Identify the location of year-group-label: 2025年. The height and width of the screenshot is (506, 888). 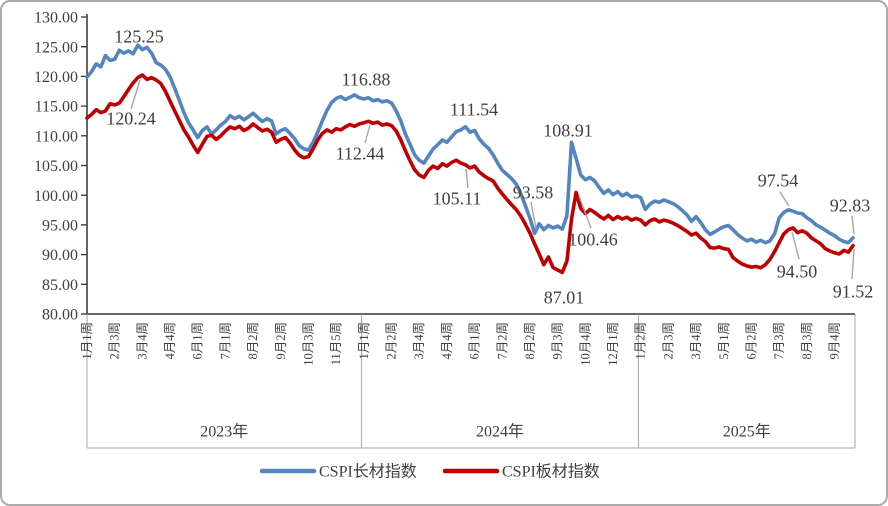
(747, 432).